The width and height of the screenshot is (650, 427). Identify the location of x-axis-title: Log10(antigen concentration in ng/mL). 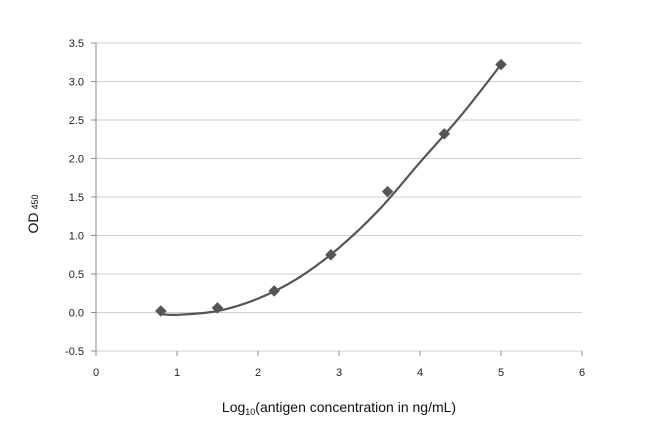
(339, 408).